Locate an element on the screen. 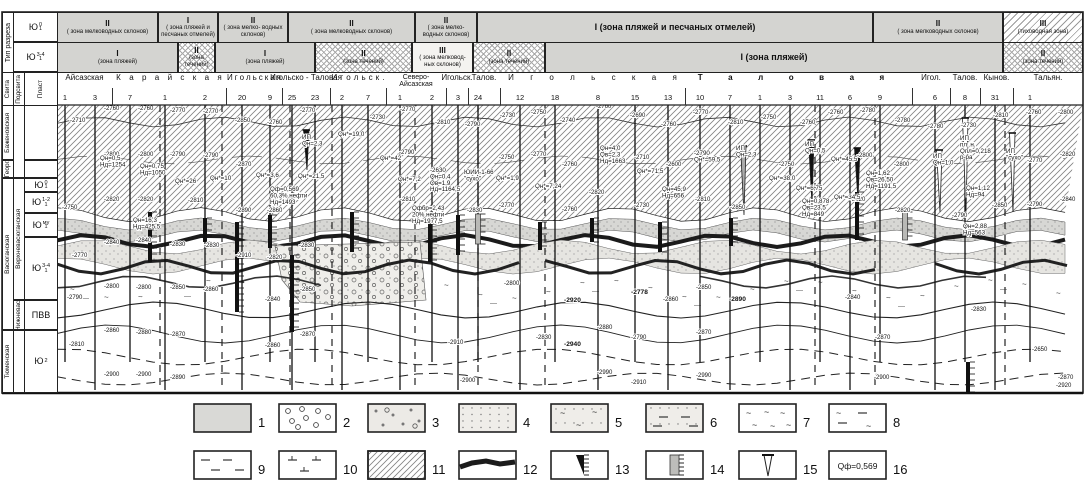  test-annotation: Qн*=26 is located at coordinates (186, 181).